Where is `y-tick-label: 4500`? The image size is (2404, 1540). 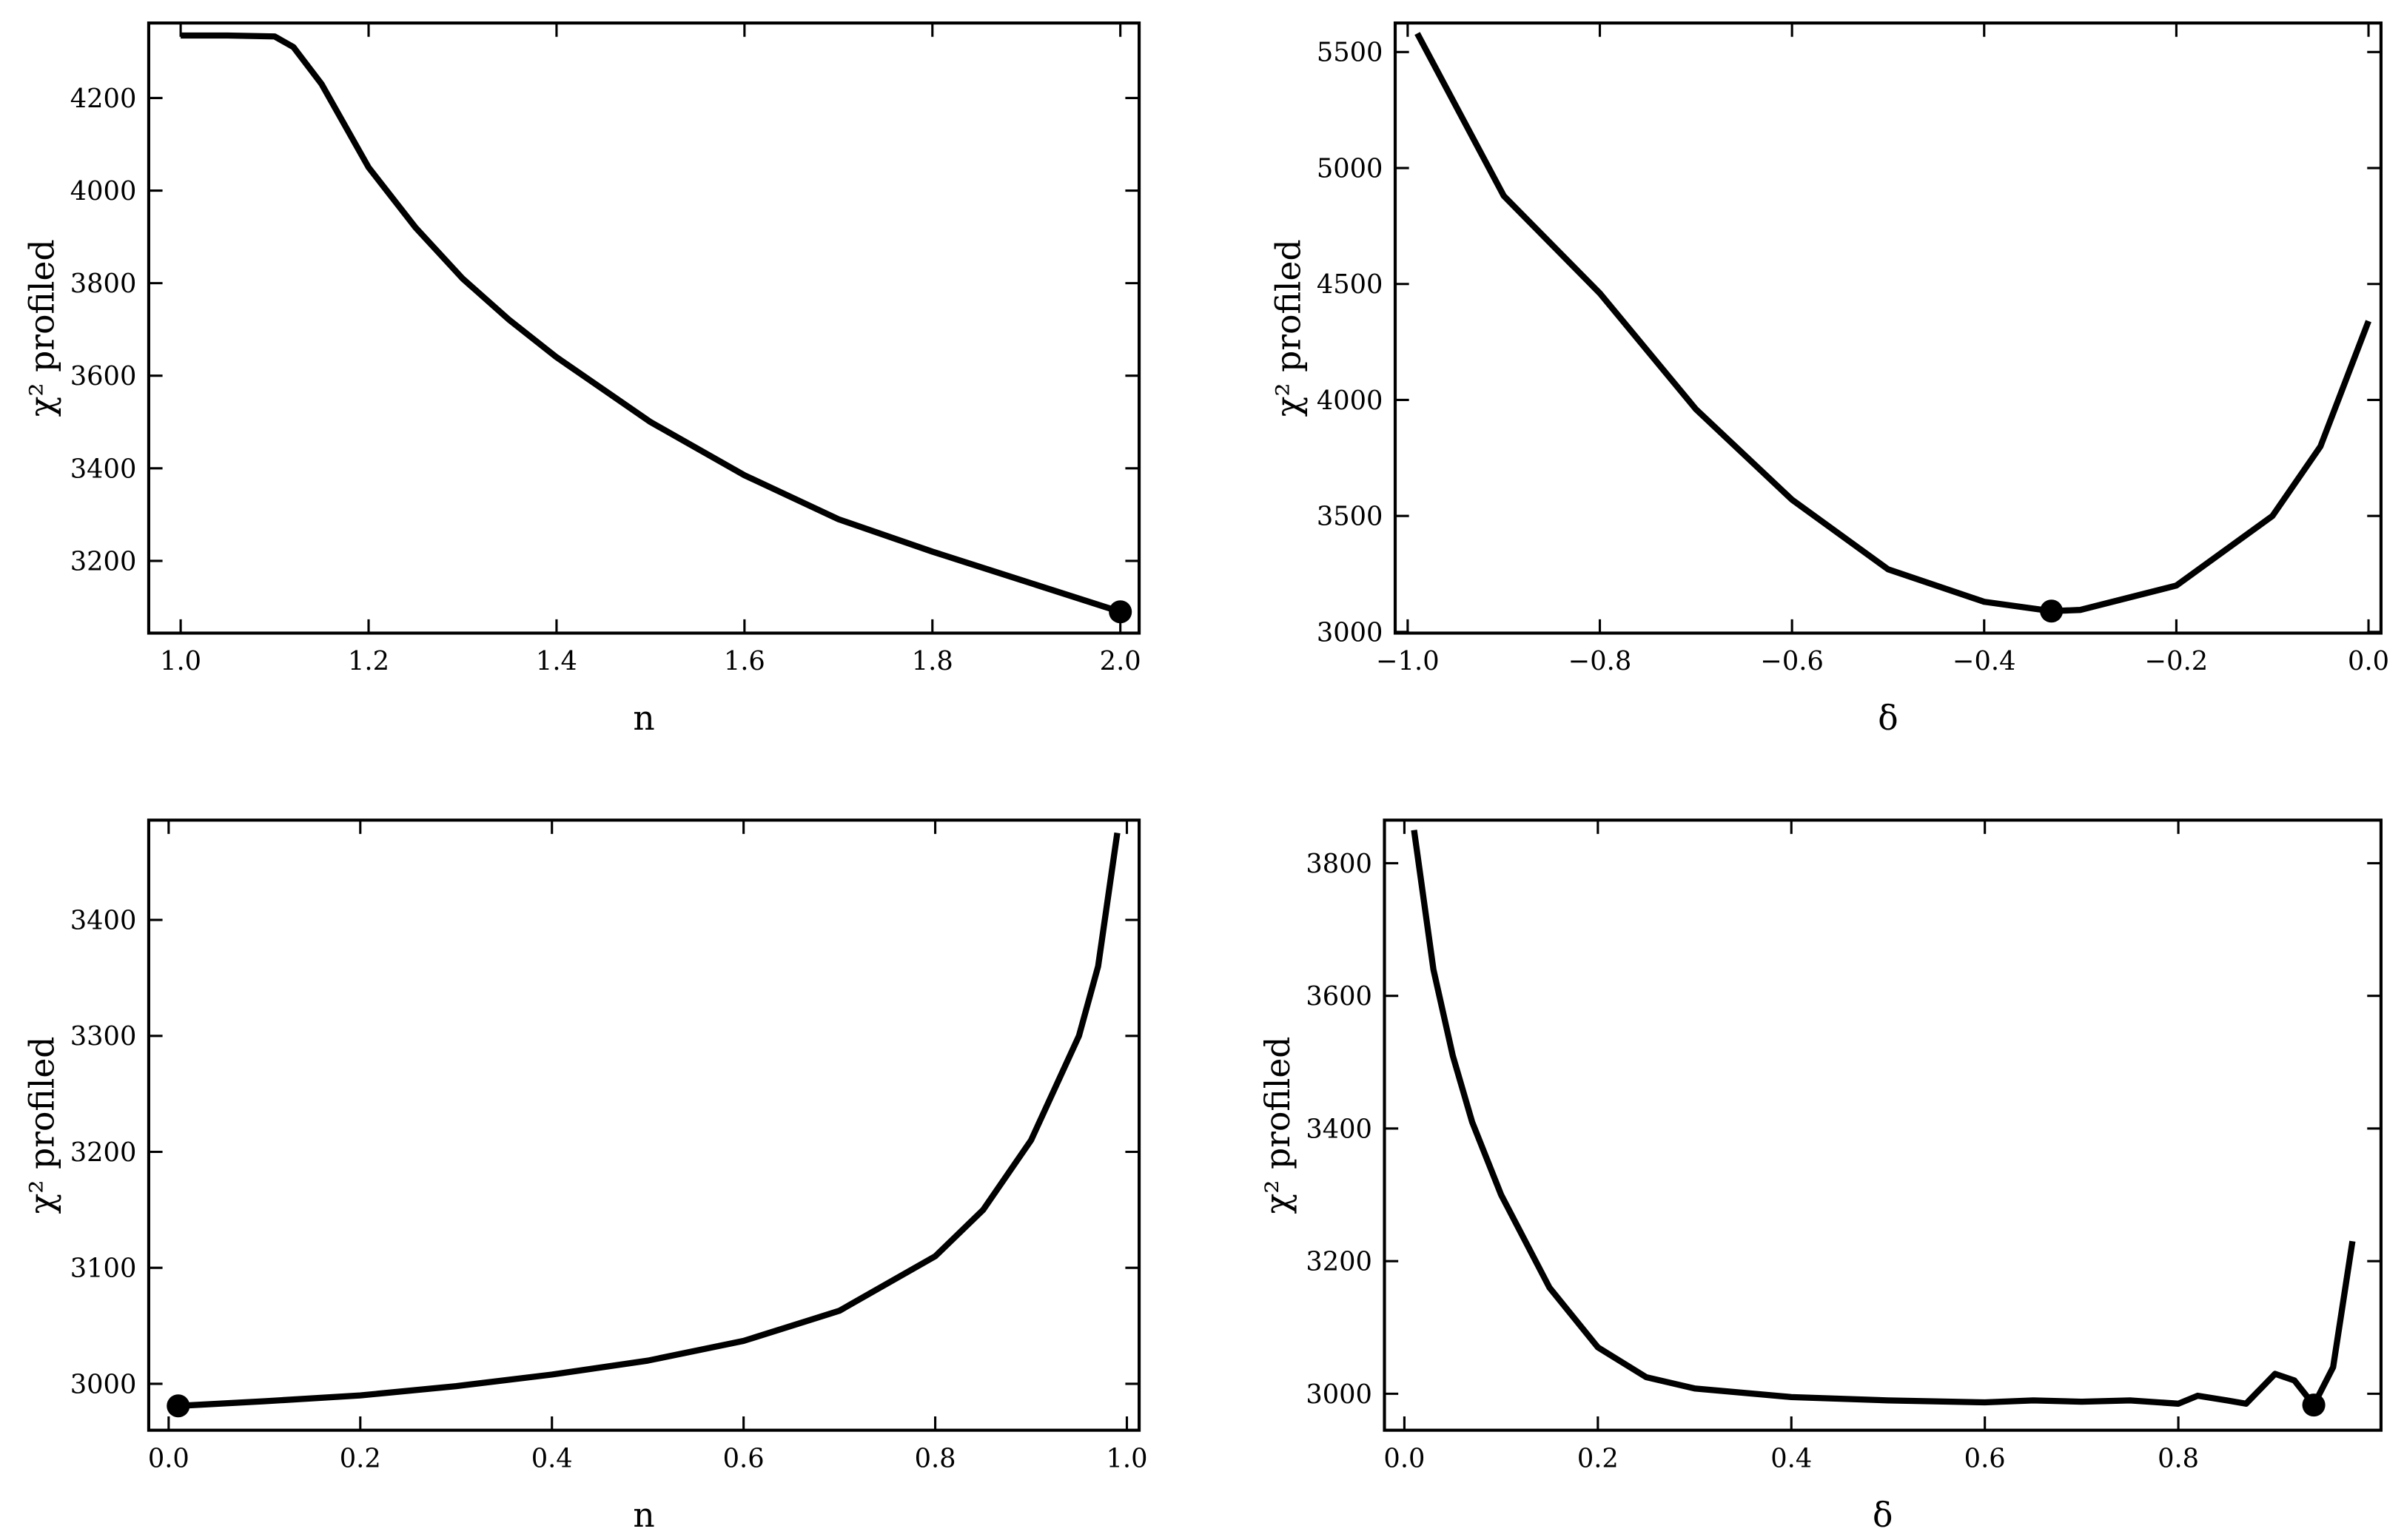
y-tick-label: 4500 is located at coordinates (1350, 284).